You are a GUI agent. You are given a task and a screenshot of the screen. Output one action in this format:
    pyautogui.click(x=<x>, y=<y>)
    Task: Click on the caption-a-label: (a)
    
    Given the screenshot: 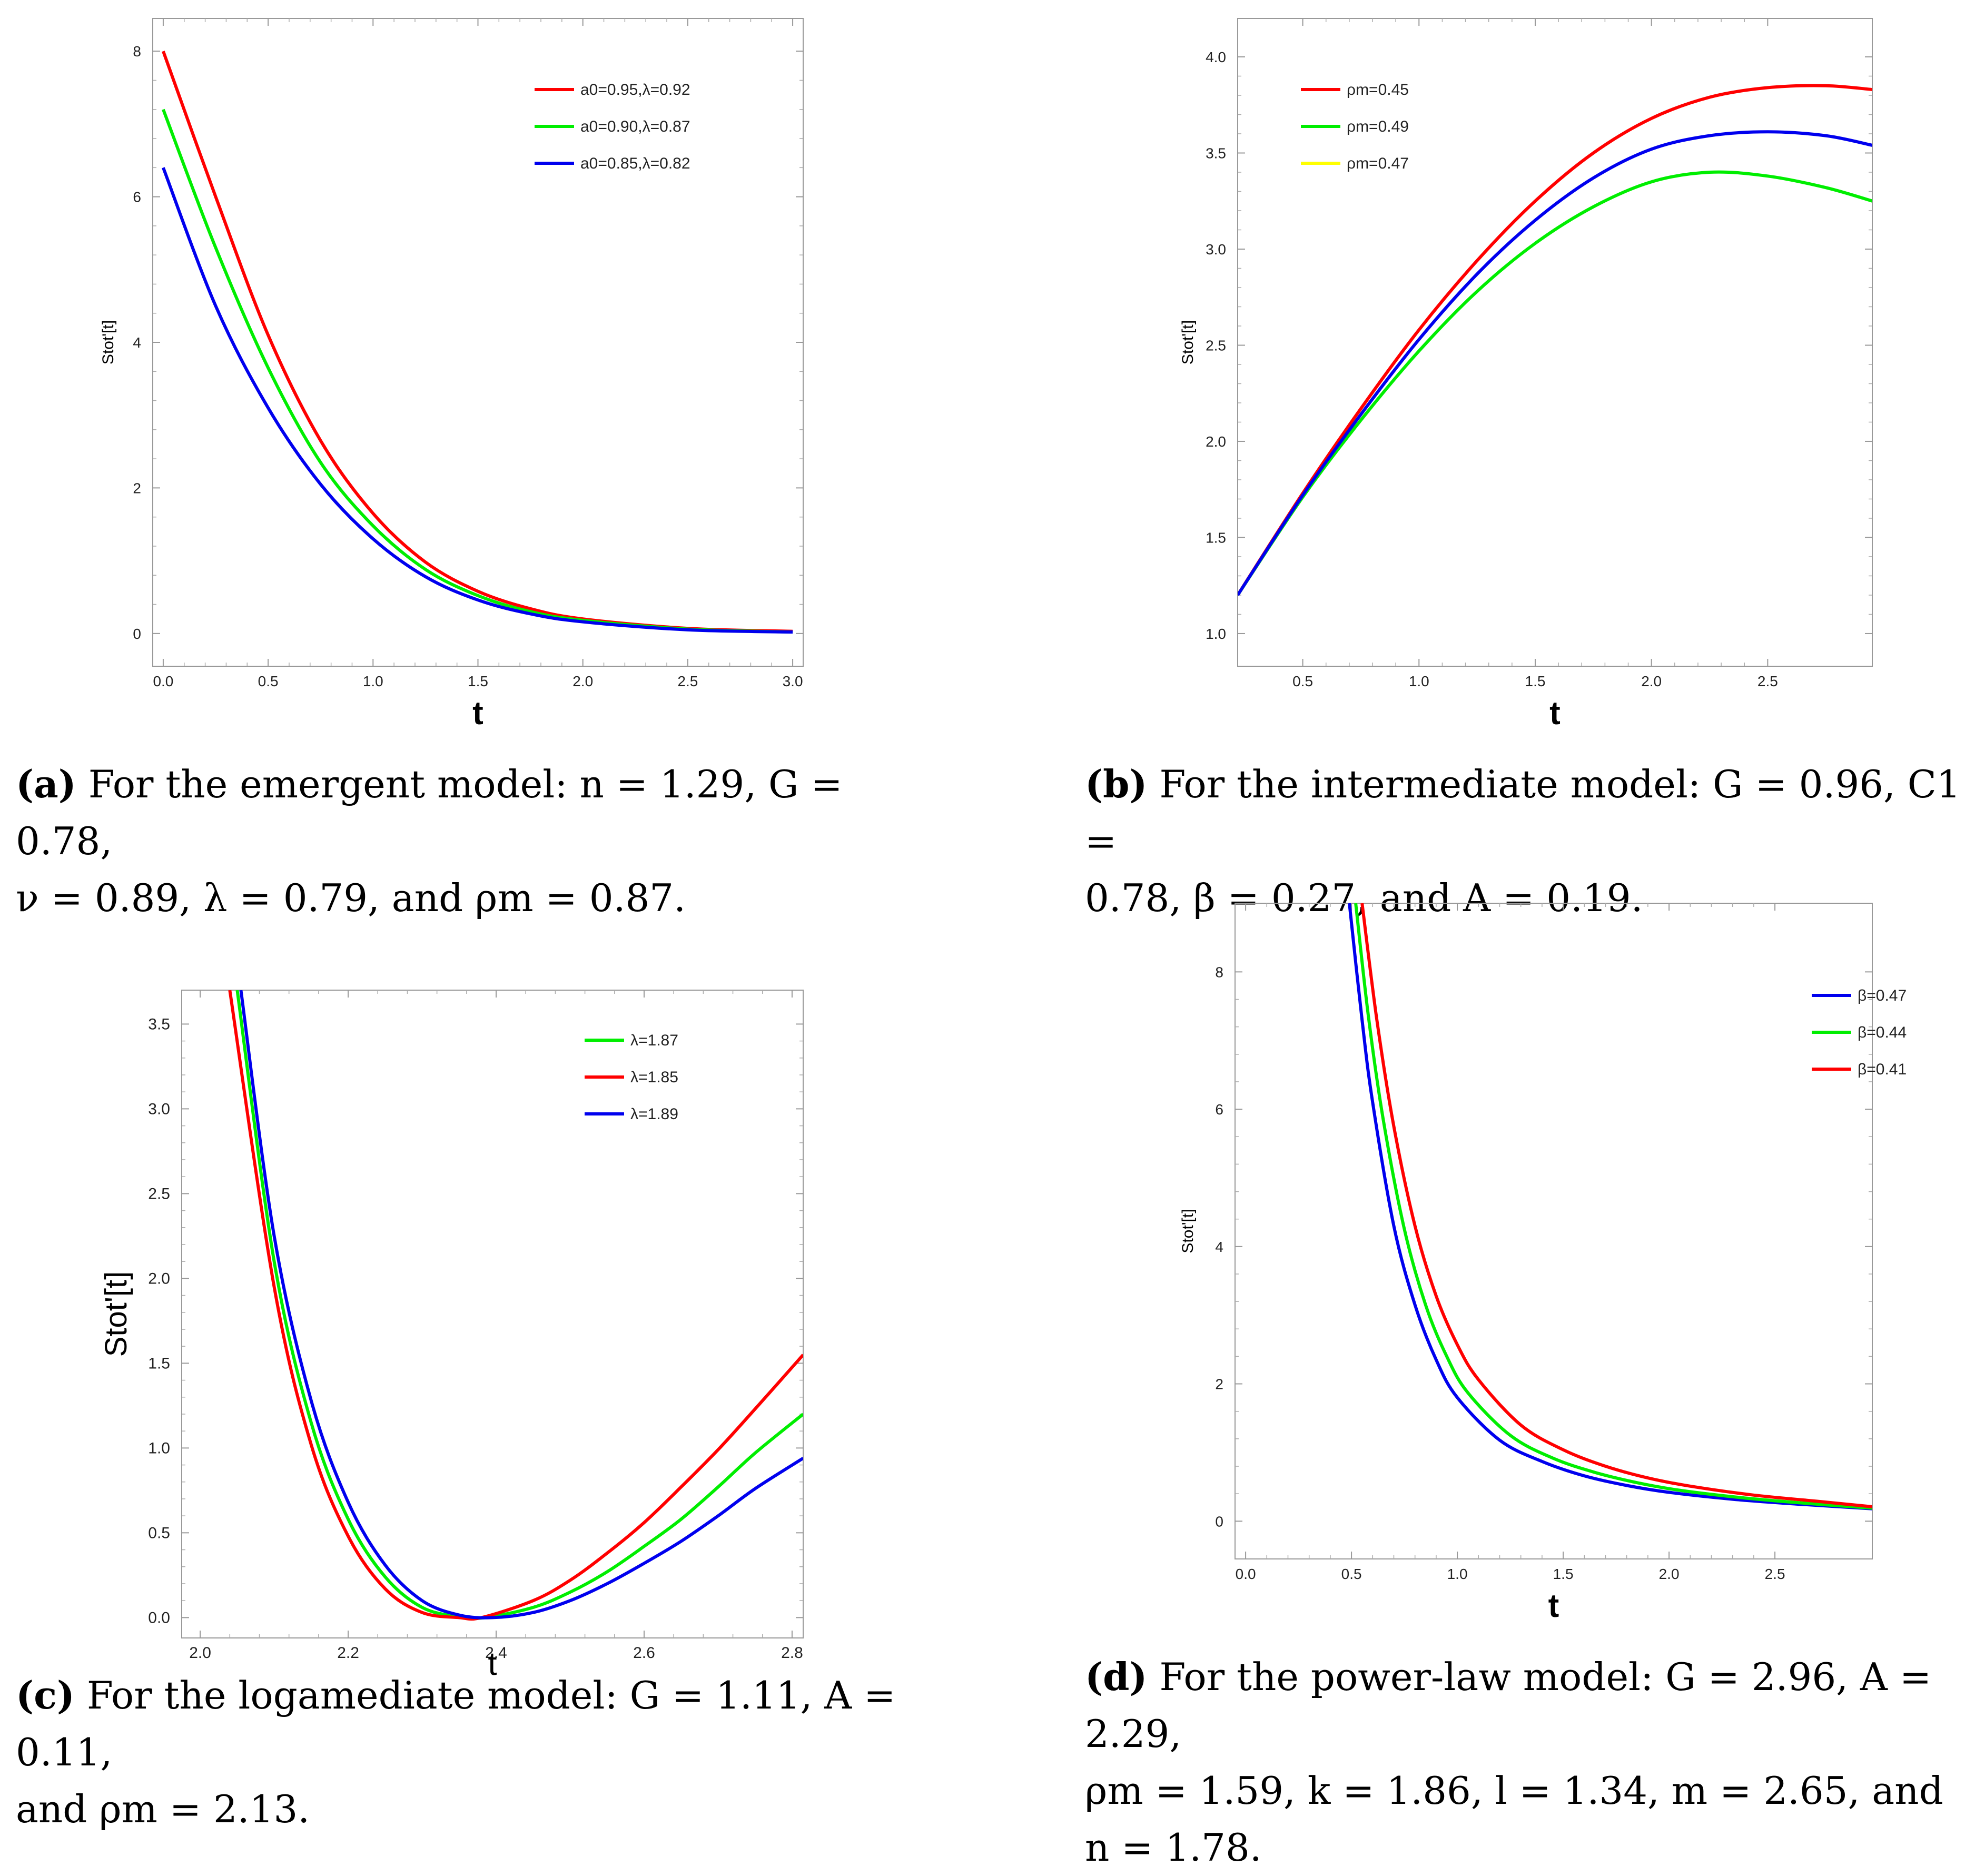 What is the action you would take?
    pyautogui.click(x=46, y=784)
    